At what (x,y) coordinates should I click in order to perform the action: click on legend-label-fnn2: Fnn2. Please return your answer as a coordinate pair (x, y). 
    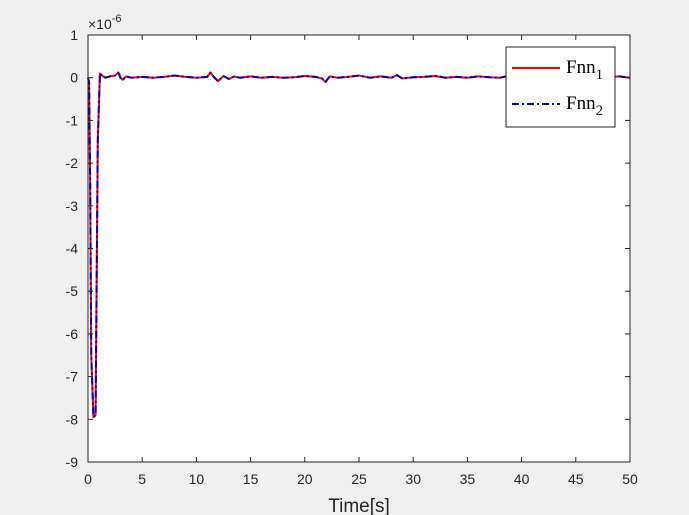
    Looking at the image, I should click on (584, 106).